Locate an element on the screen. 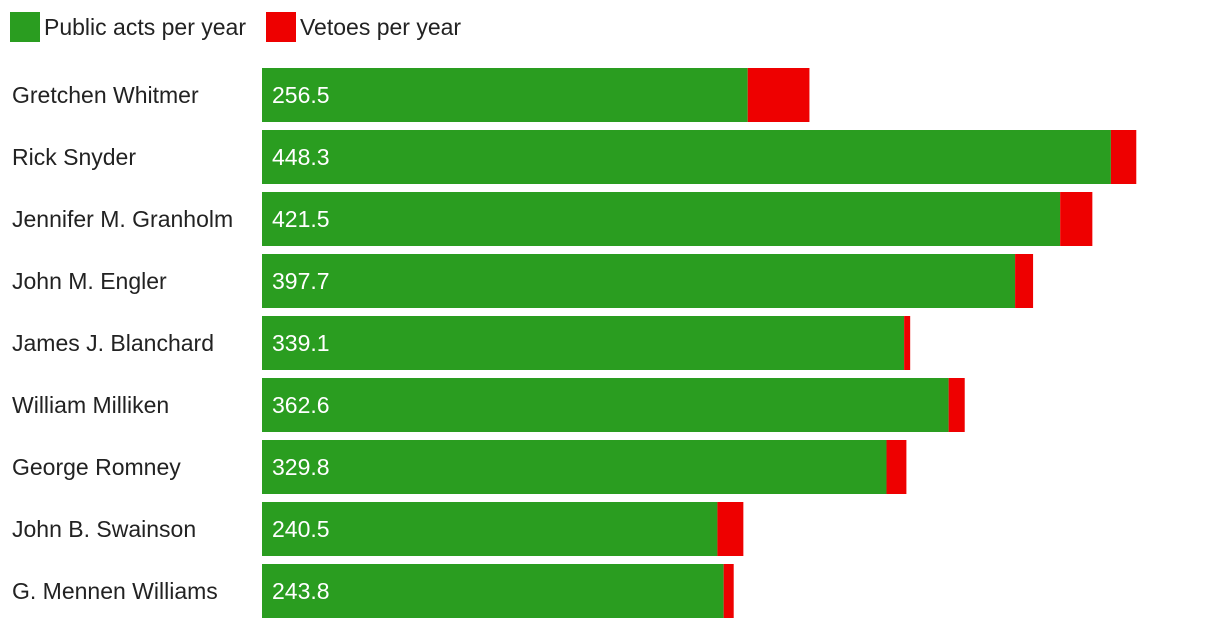 Image resolution: width=1220 pixels, height=630 pixels. category-label-rick-snyder: Rick Snyder is located at coordinates (74, 157).